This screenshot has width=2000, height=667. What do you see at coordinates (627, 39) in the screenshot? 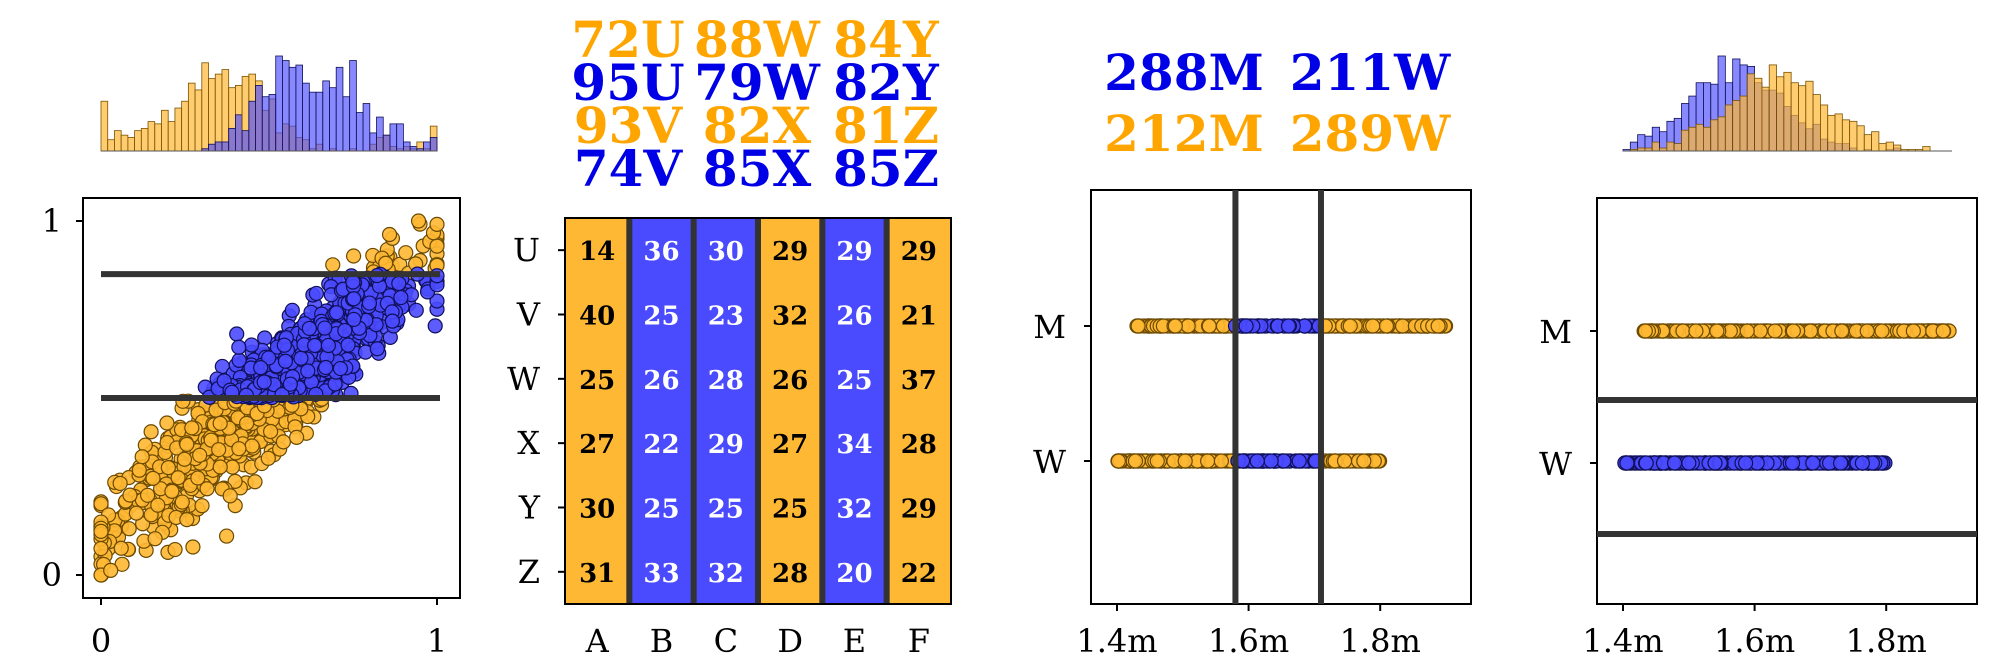
I see `count-label: 72U` at bounding box center [627, 39].